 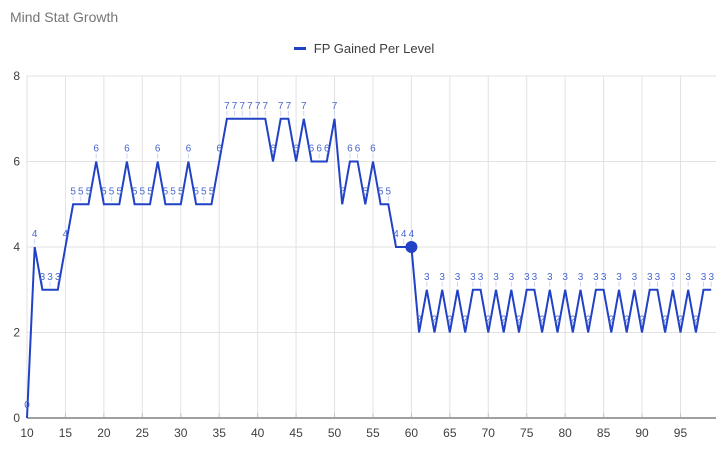 I want to click on x-tick-label: 90, so click(x=642, y=433).